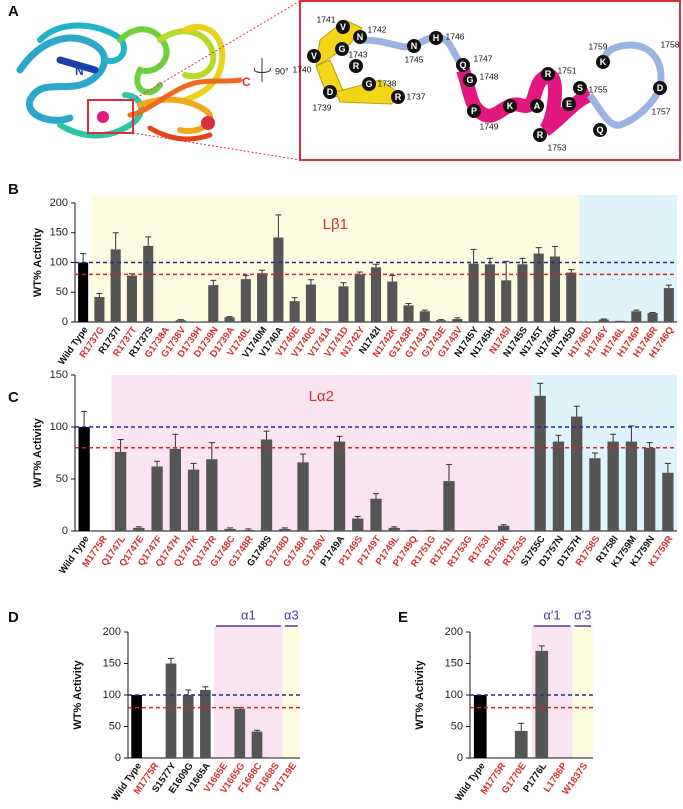  What do you see at coordinates (248, 614) in the screenshot?
I see `region-label: α1` at bounding box center [248, 614].